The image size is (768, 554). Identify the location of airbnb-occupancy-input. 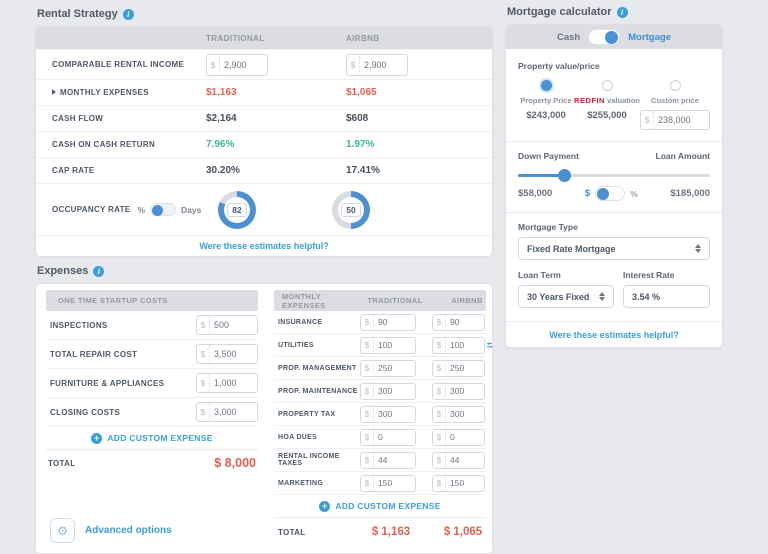
(351, 209).